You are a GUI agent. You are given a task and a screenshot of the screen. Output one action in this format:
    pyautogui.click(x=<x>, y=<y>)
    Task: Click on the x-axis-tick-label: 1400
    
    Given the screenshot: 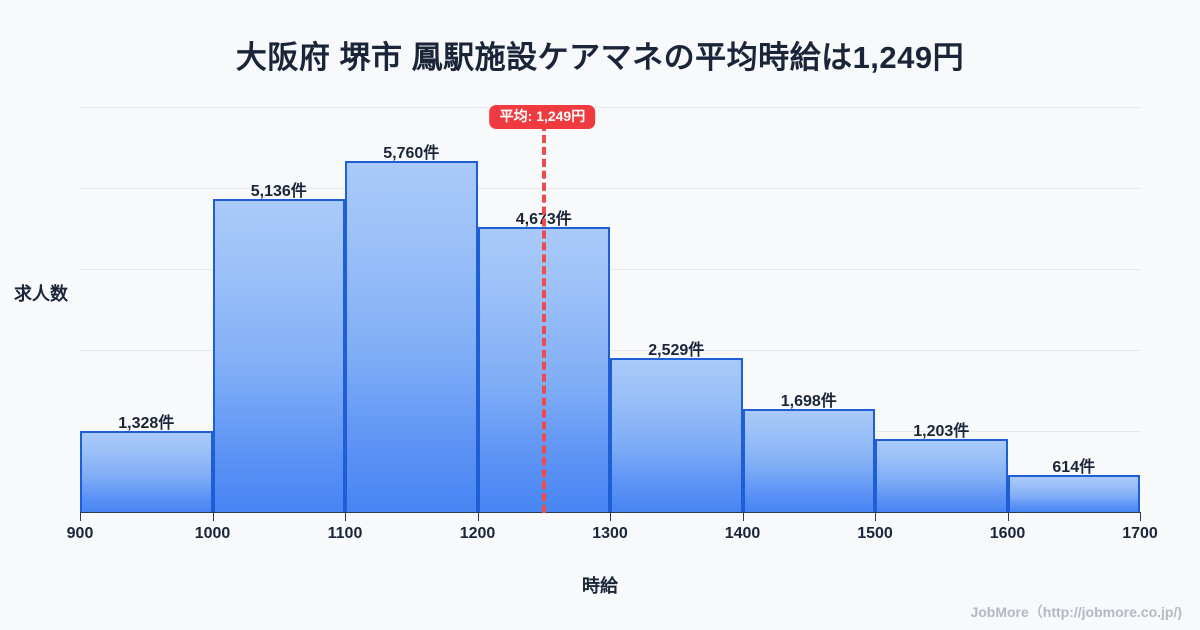 What is the action you would take?
    pyautogui.click(x=742, y=533)
    